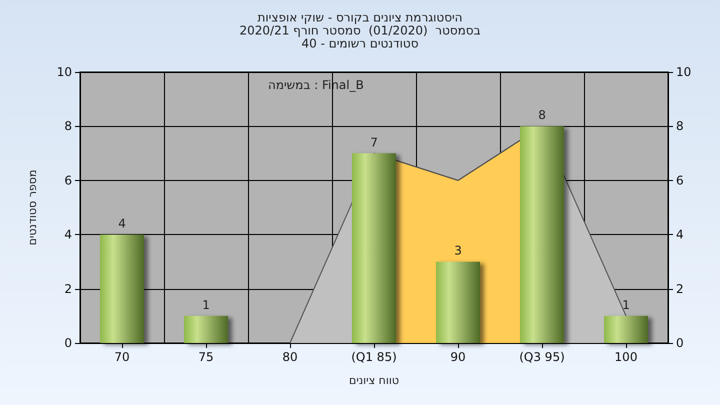 Image resolution: width=720 pixels, height=405 pixels. Describe the element at coordinates (542, 357) in the screenshot. I see `x-tick-label: (Q3 95)` at that location.